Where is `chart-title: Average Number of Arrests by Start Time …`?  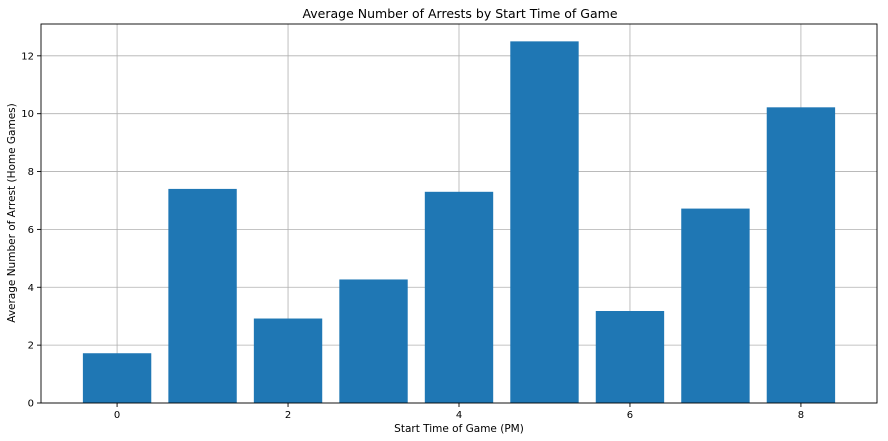 chart-title: Average Number of Arrests by Start Time … is located at coordinates (459, 13).